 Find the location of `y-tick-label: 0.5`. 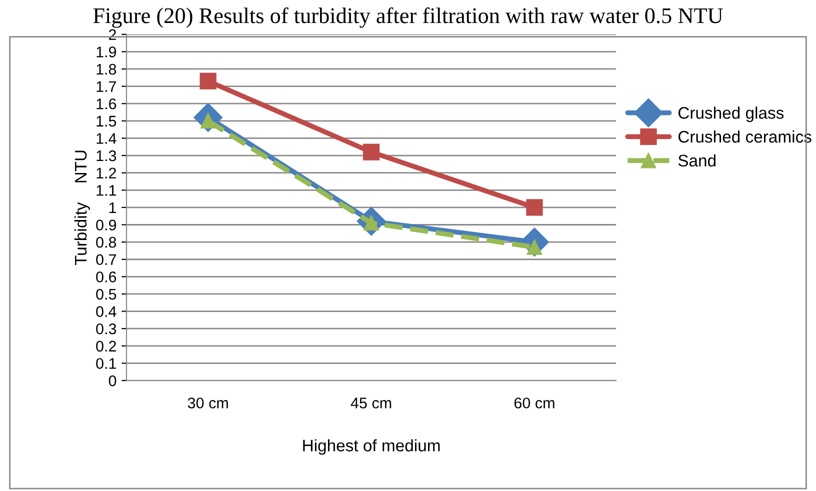

y-tick-label: 0.5 is located at coordinates (106, 294).